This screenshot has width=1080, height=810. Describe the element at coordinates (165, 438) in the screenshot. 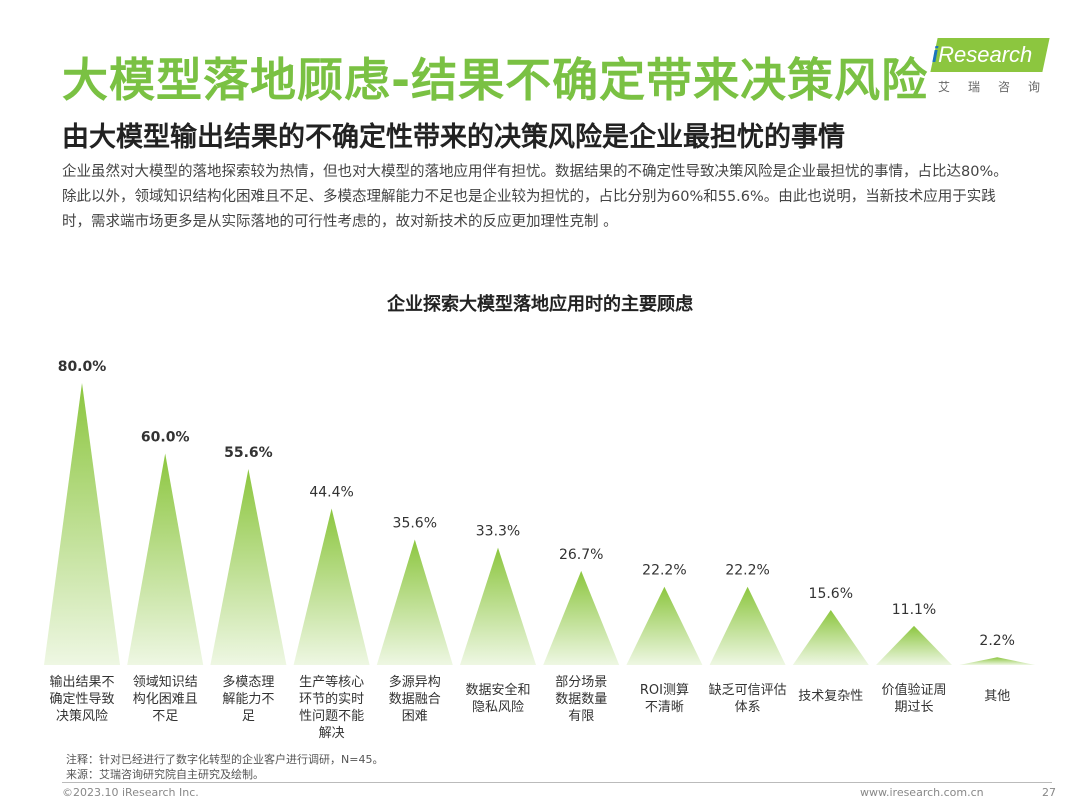

I see `value-label-1: 60.0%` at that location.